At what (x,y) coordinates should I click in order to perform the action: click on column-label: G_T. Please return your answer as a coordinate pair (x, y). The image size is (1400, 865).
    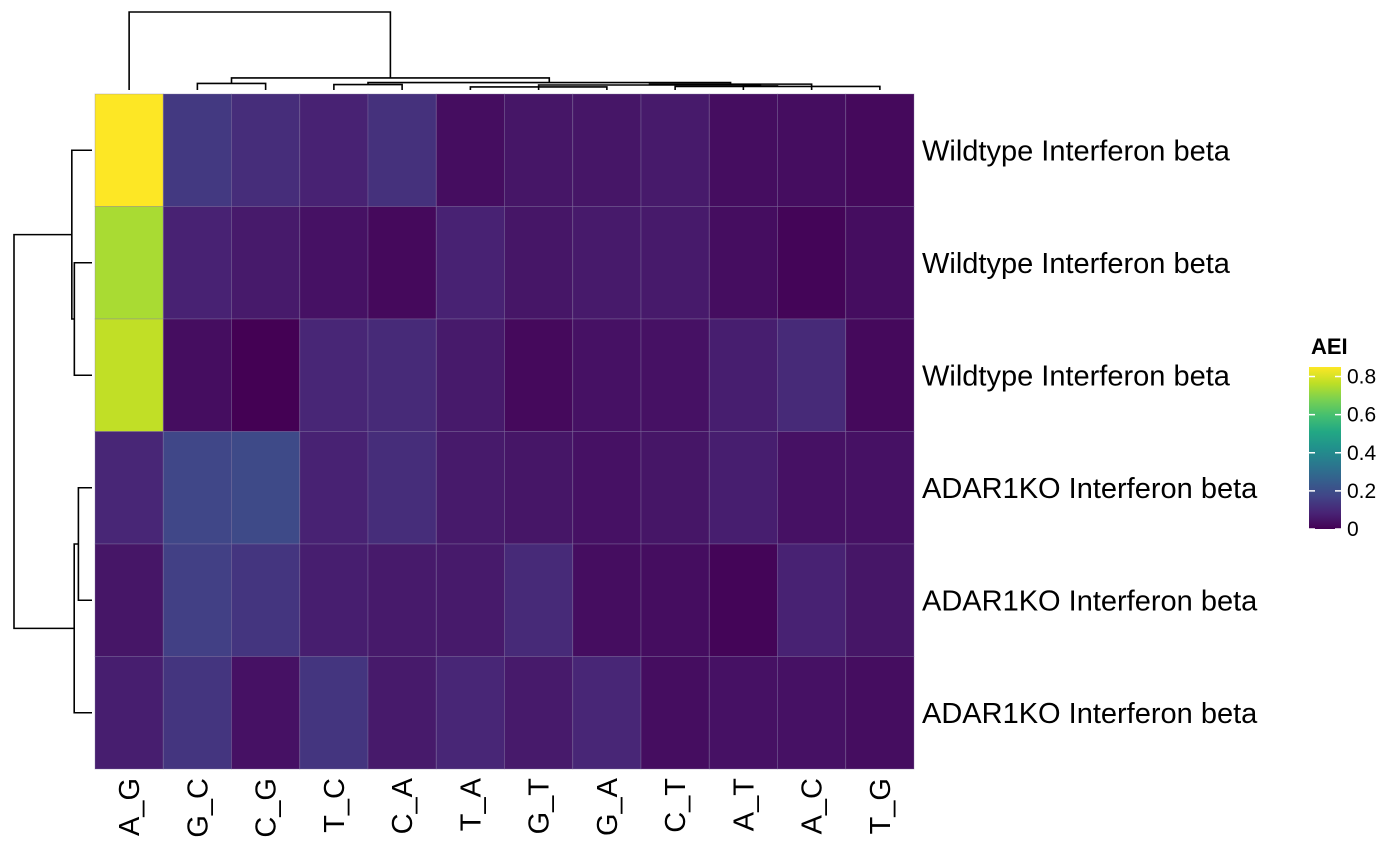
    Looking at the image, I should click on (540, 806).